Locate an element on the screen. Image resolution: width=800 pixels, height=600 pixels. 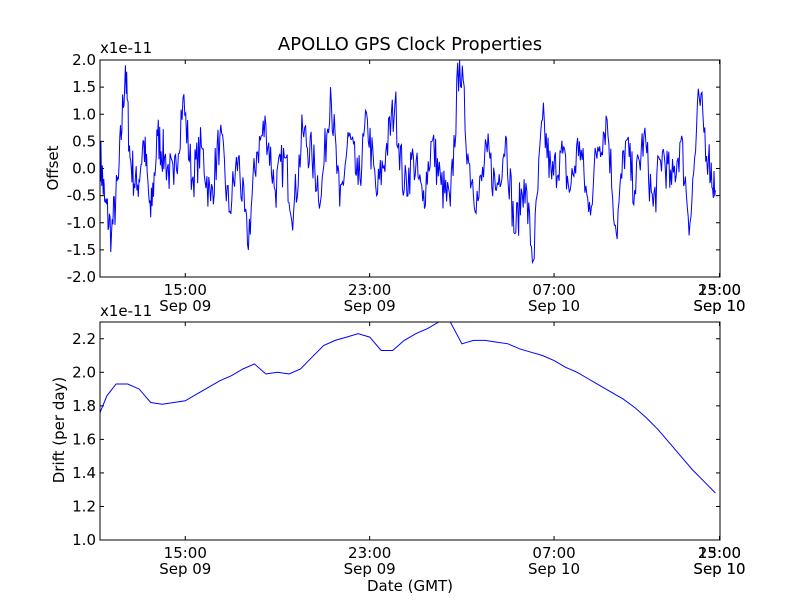
drift-y-tick-label: 1.0 is located at coordinates (84, 540).